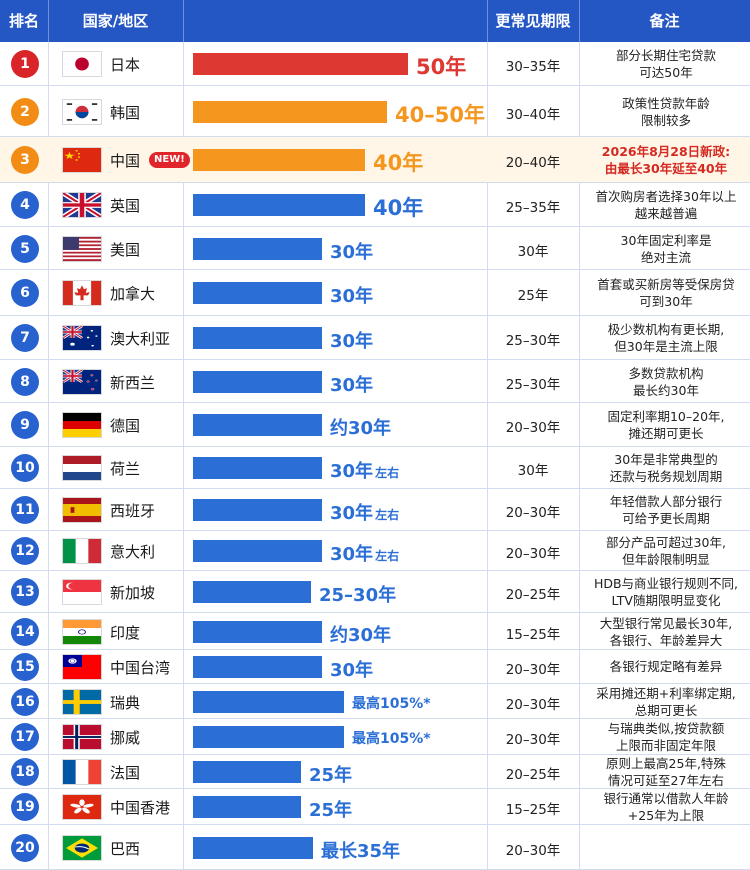  What do you see at coordinates (398, 208) in the screenshot?
I see `bar-value-text: 40年` at bounding box center [398, 208].